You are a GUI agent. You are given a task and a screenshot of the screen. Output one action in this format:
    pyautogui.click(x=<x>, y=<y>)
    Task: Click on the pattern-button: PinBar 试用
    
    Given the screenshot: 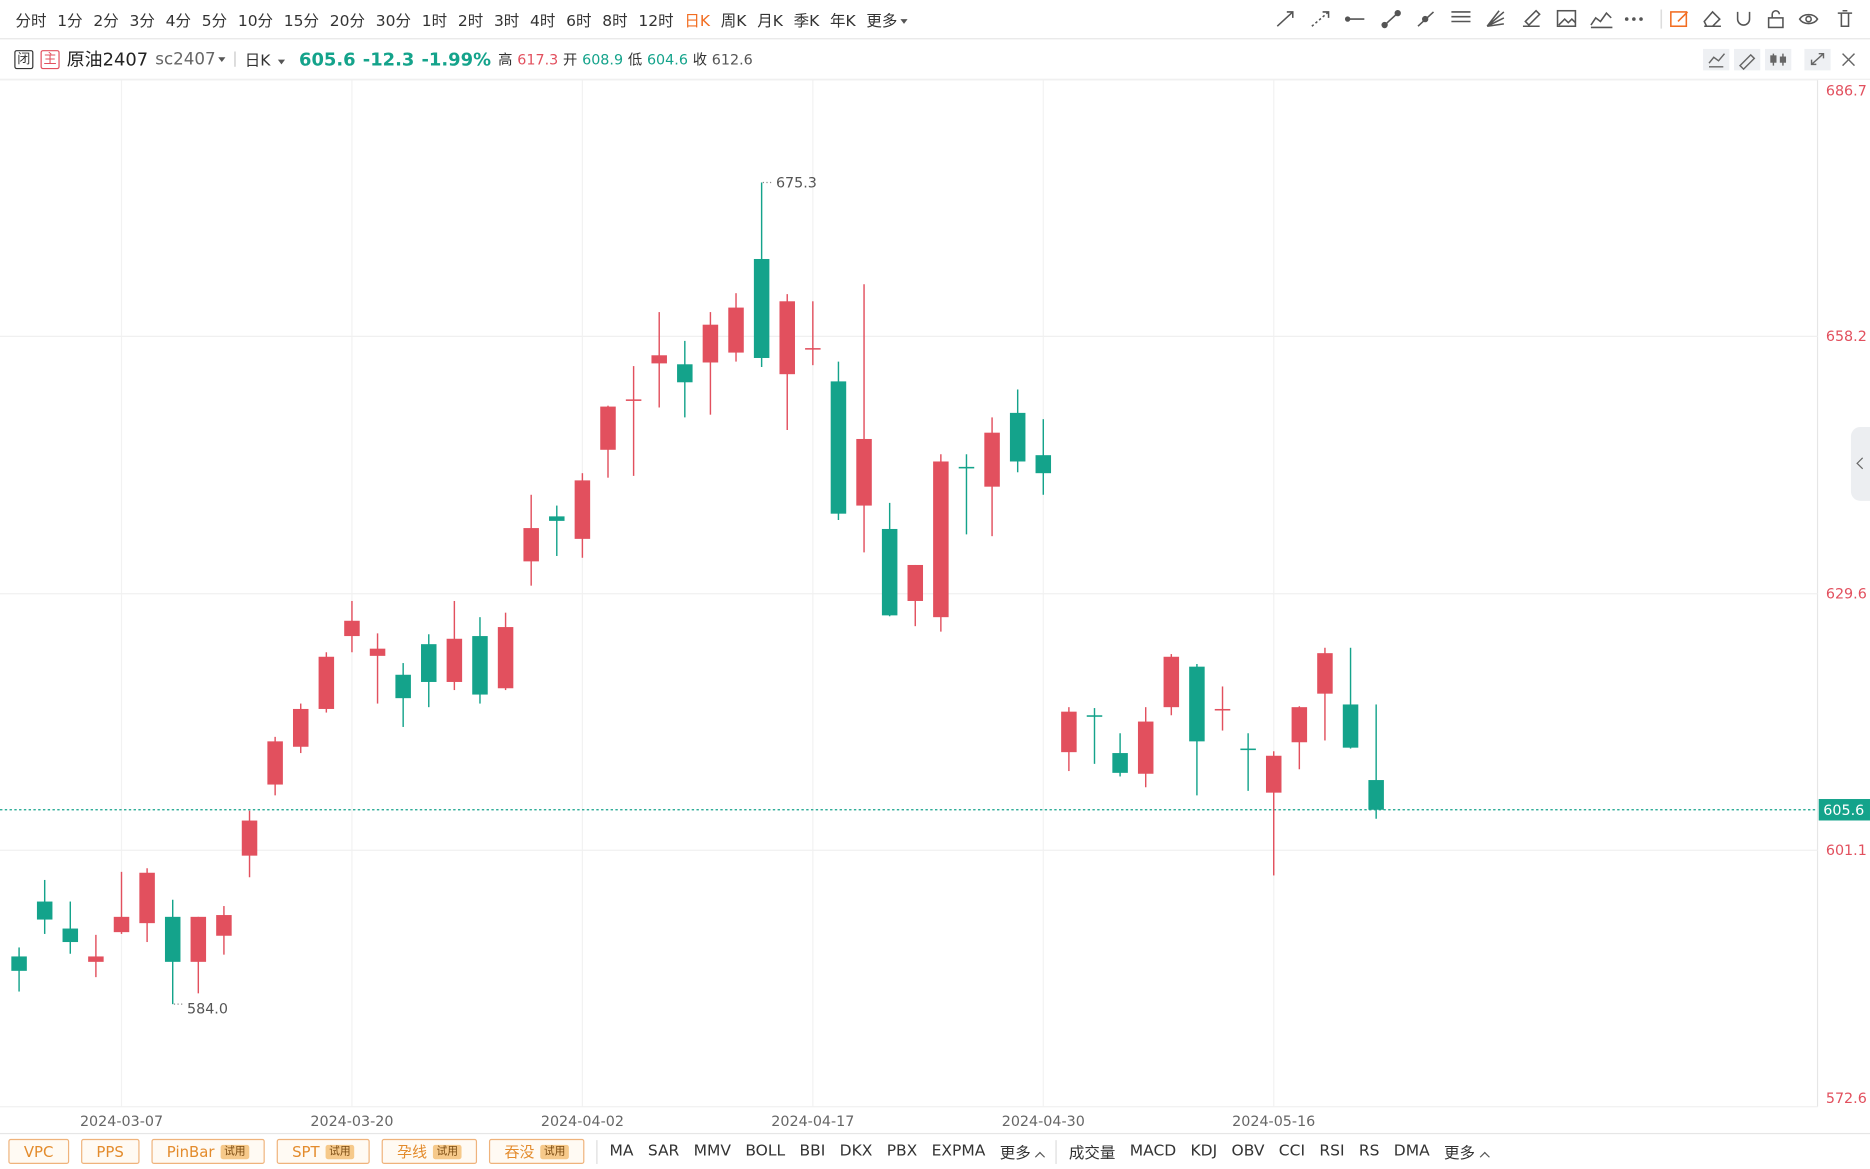 What is the action you would take?
    pyautogui.click(x=208, y=1151)
    